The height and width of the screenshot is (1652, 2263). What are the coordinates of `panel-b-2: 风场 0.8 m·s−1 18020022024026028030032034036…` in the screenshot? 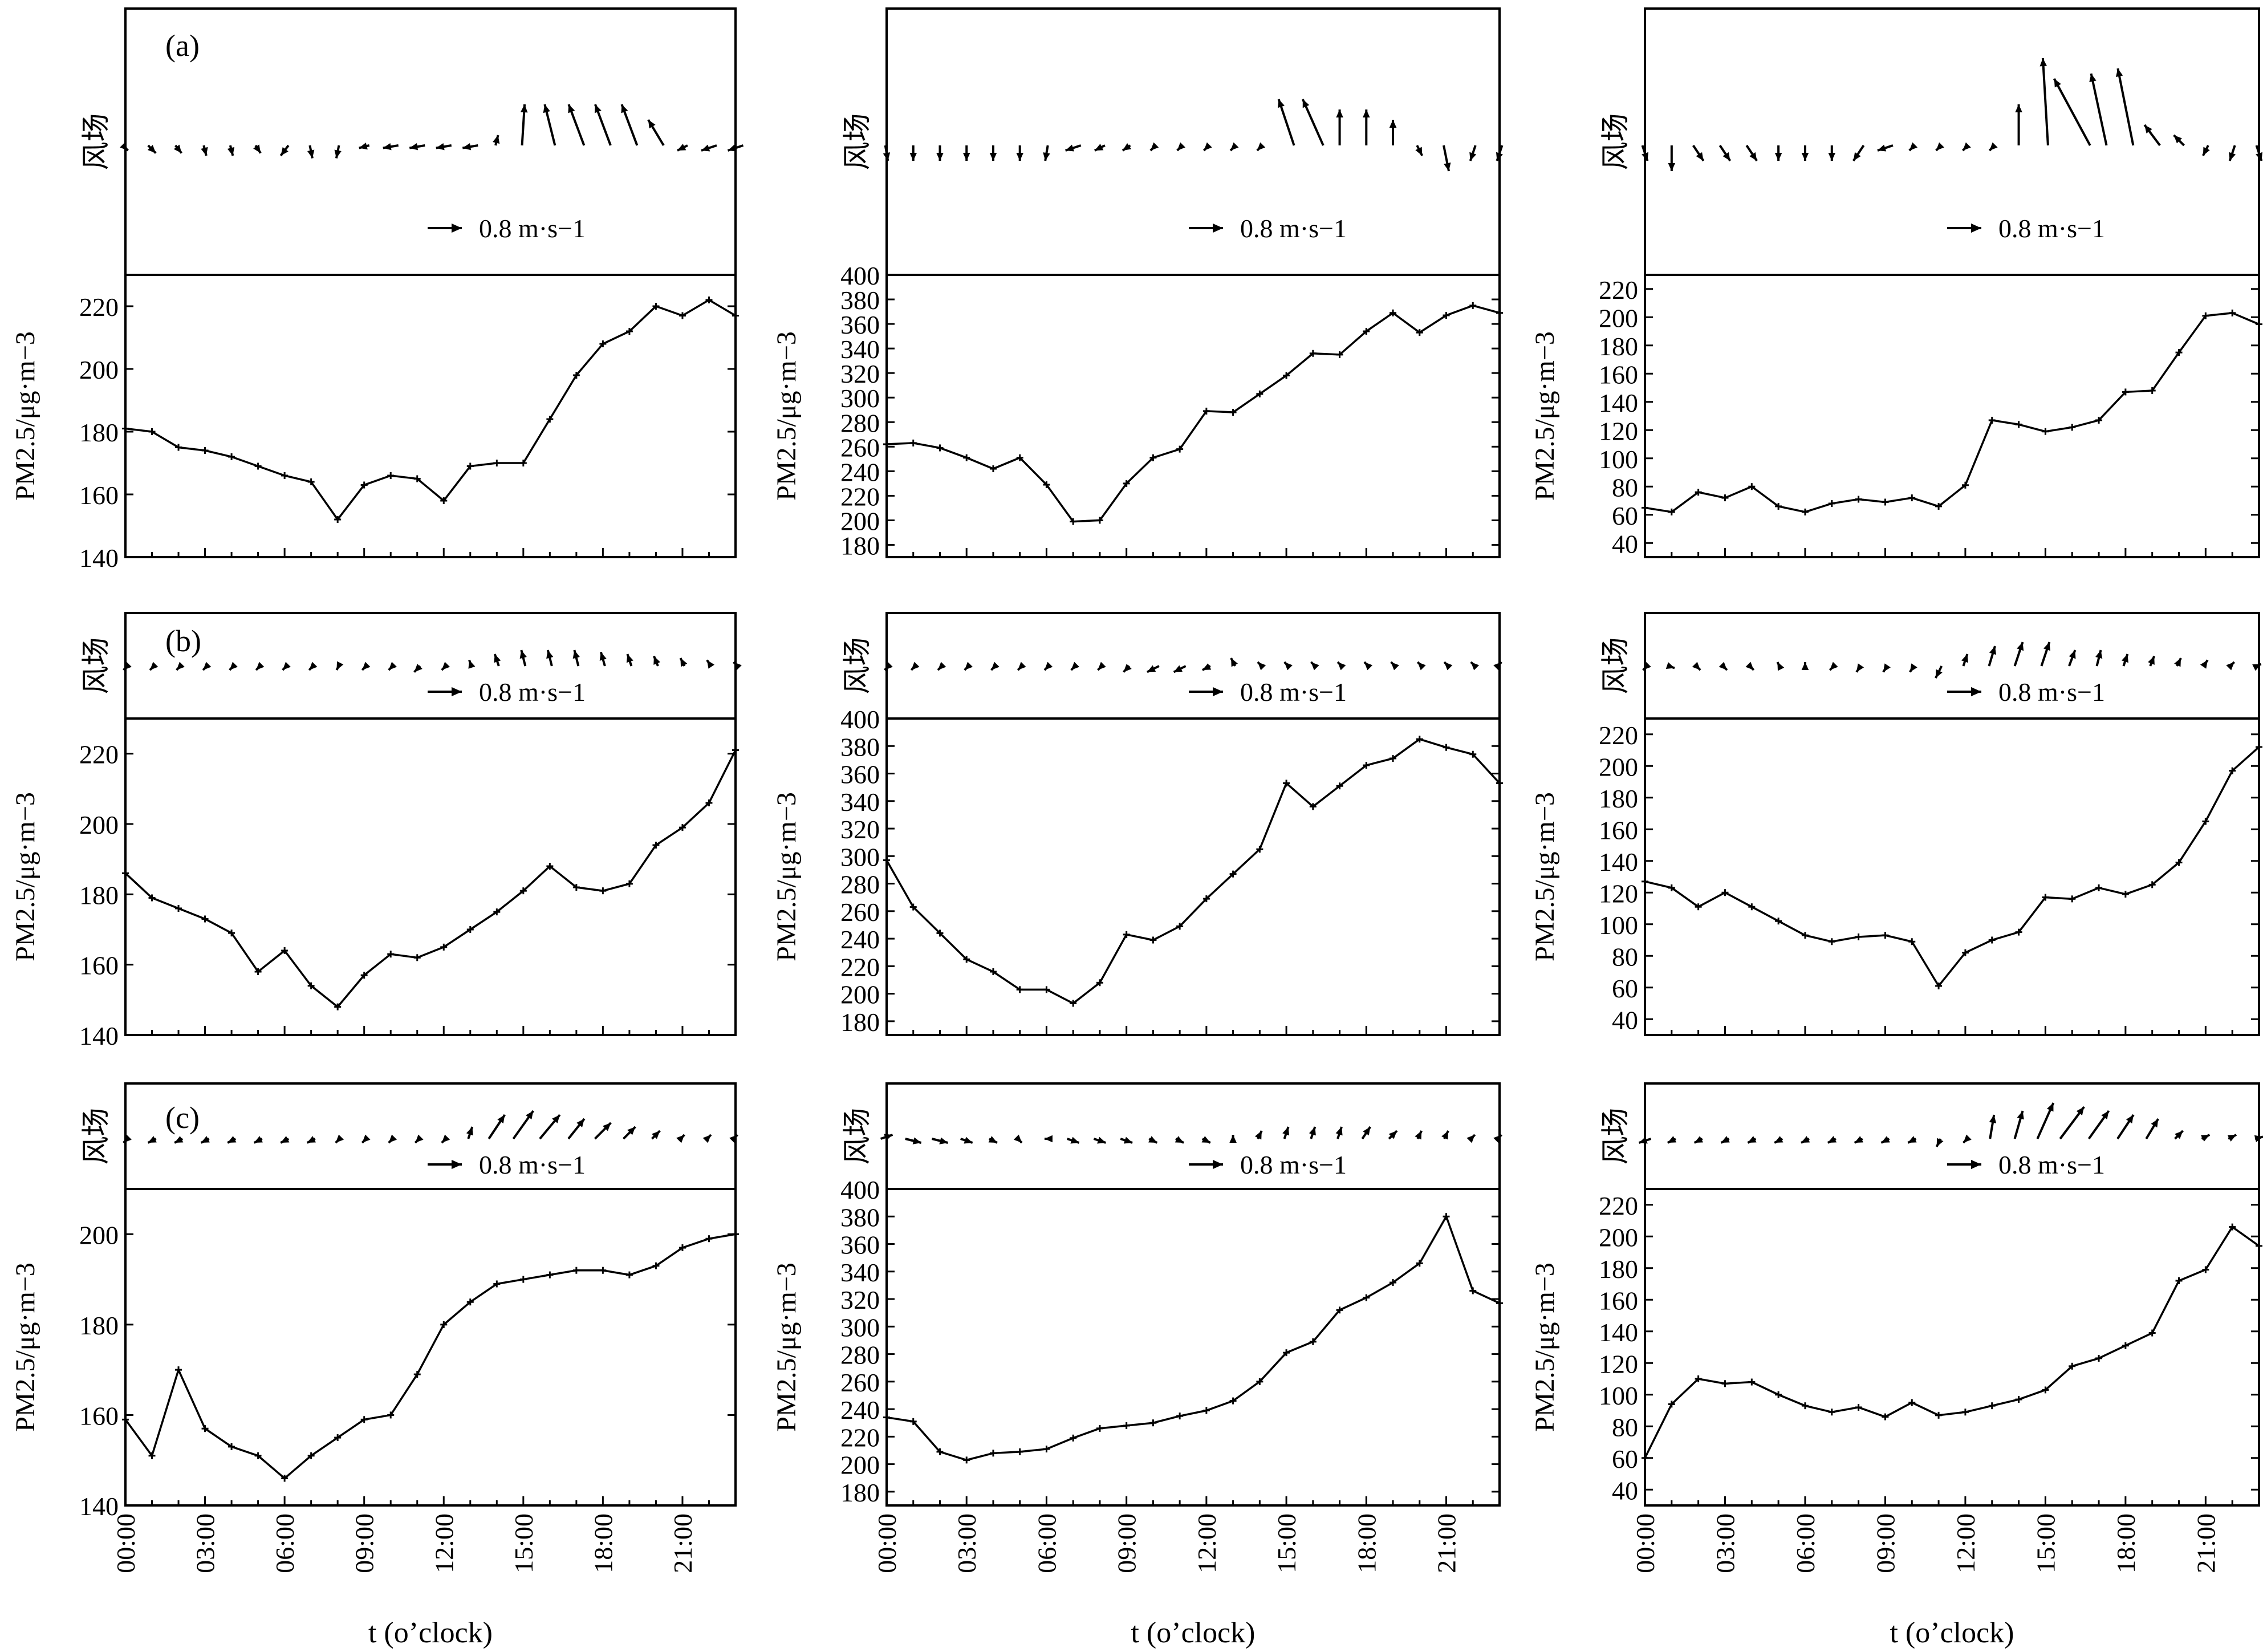 It's located at (1137, 824).